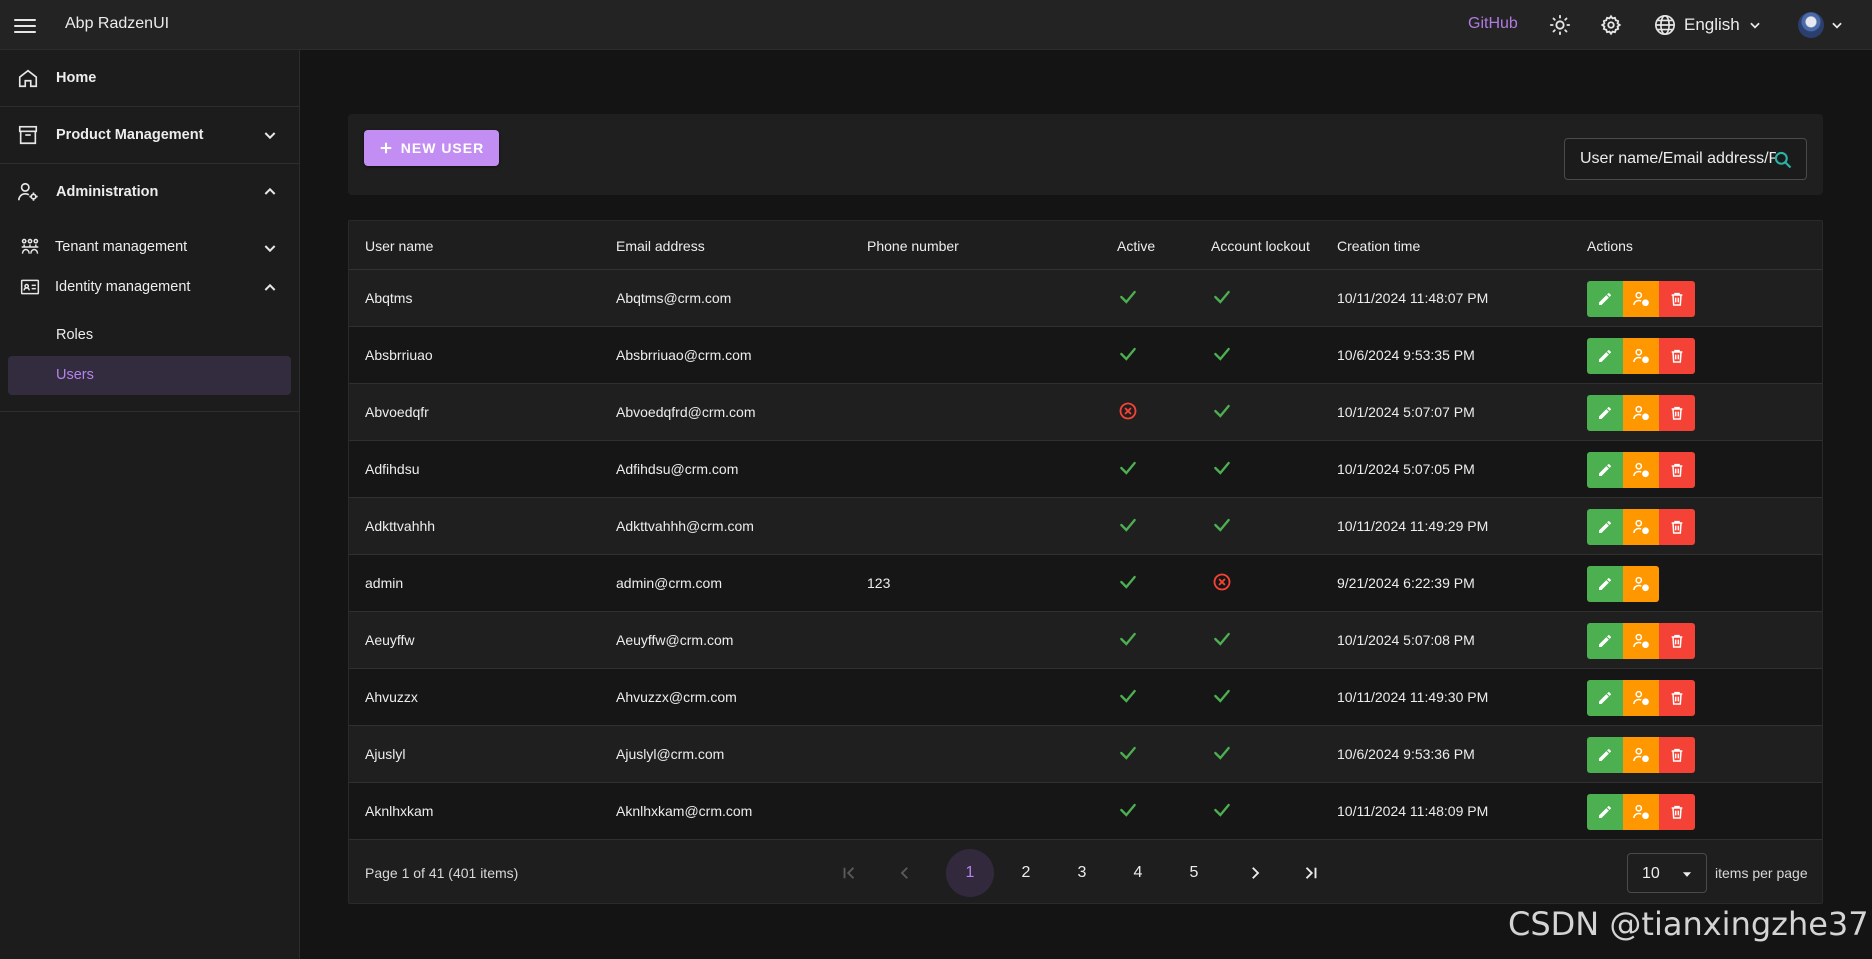 The height and width of the screenshot is (959, 1872). Describe the element at coordinates (149, 78) in the screenshot. I see `sidebar-item-home: Home` at that location.